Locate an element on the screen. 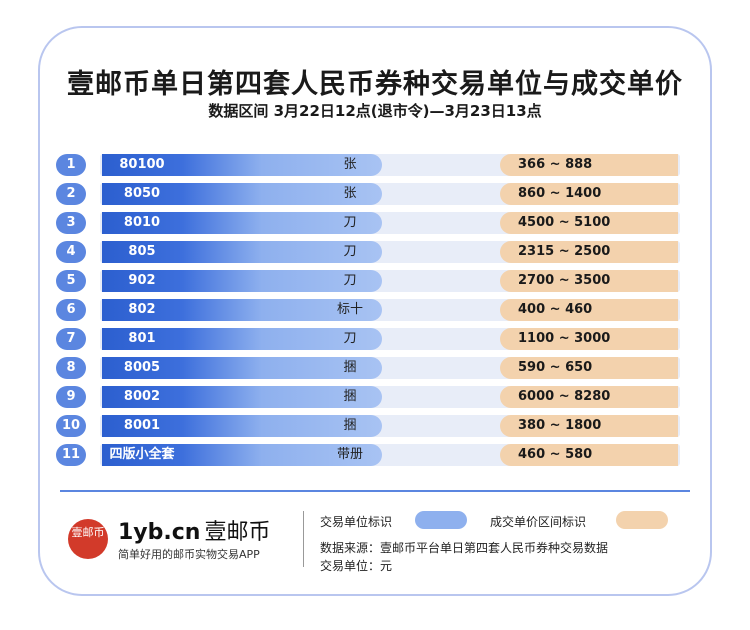 The image size is (750, 630). row-number-badge: 5 is located at coordinates (71, 281).